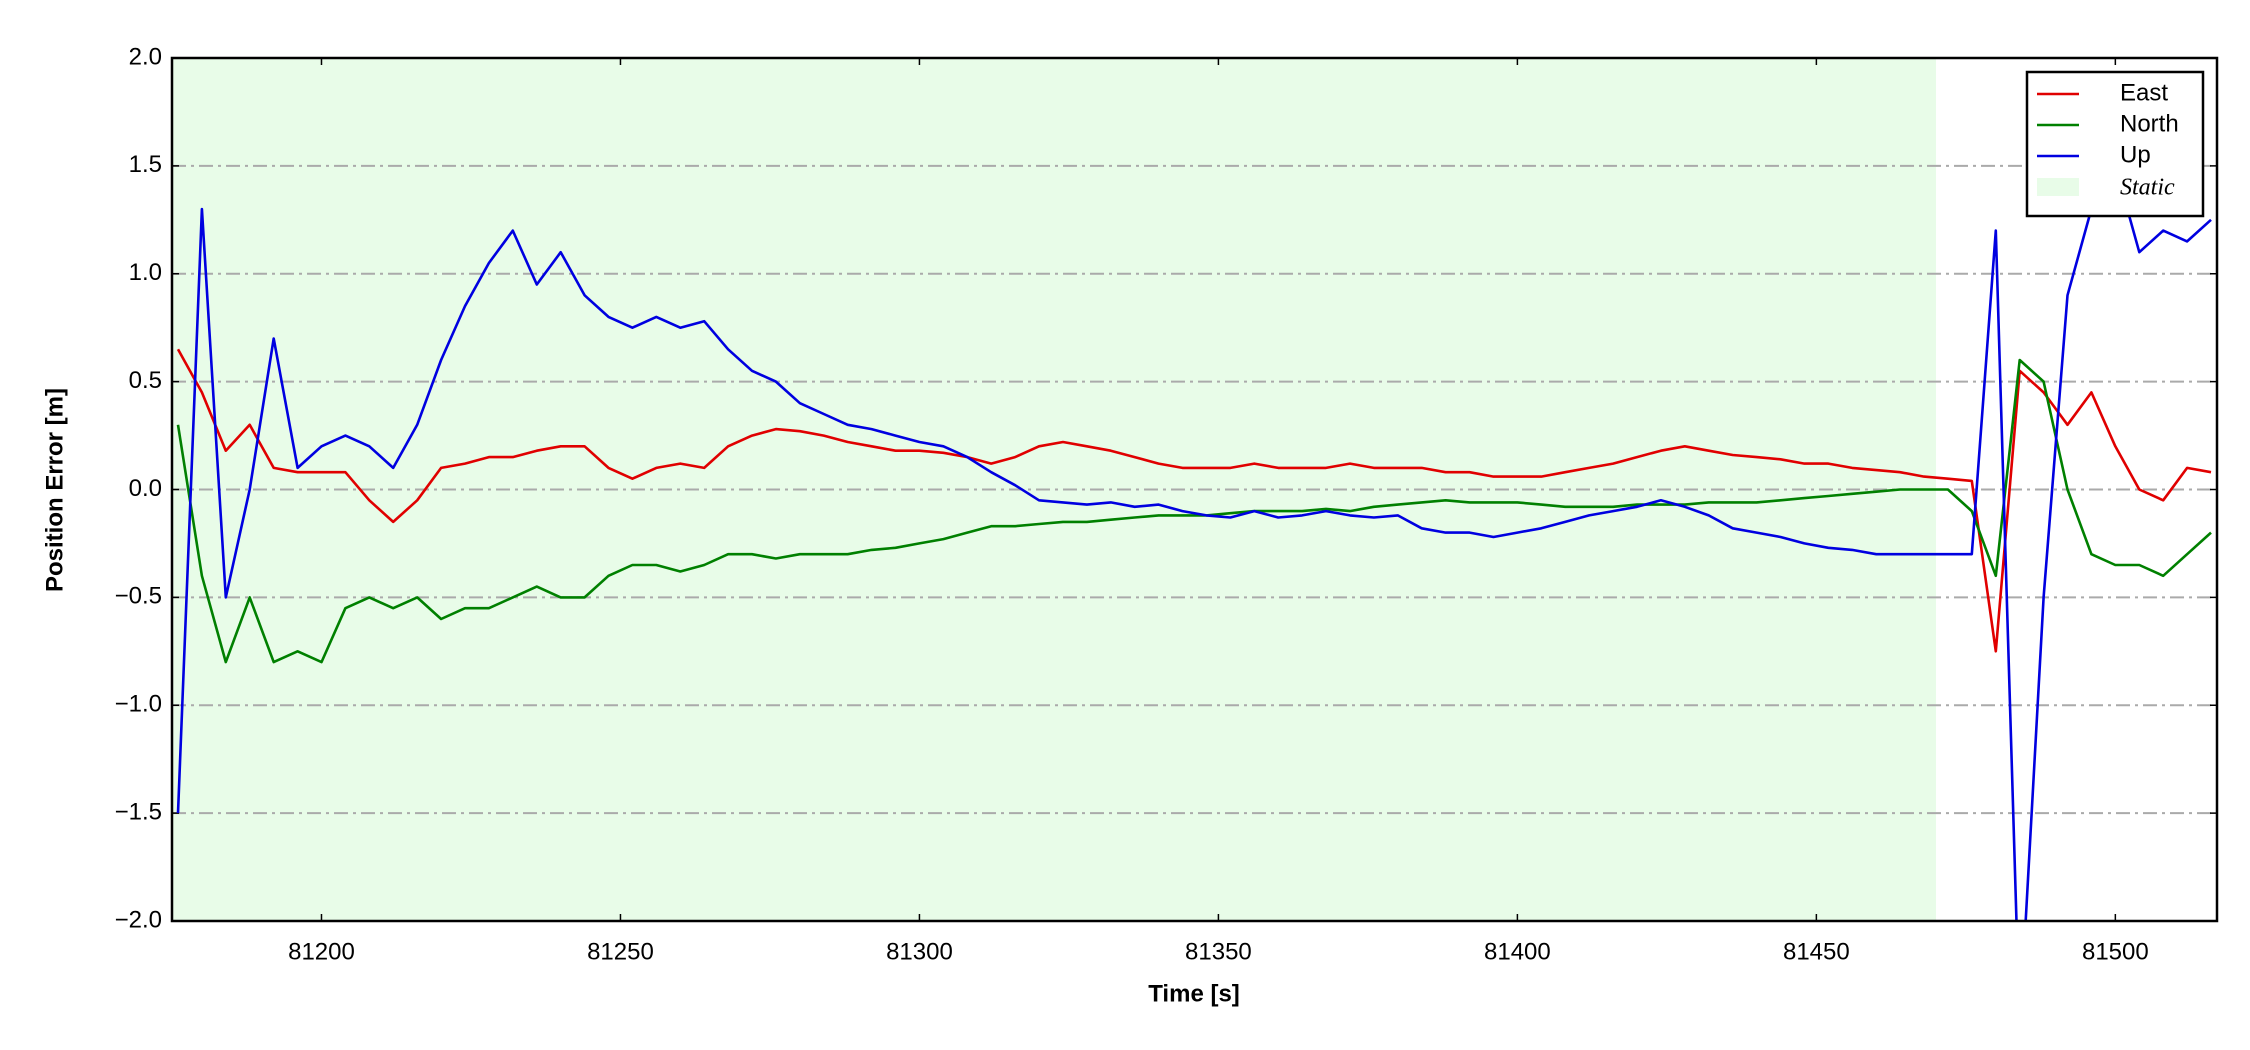 The height and width of the screenshot is (1050, 2250). What do you see at coordinates (2115, 951) in the screenshot?
I see `x-tick-label: 81500` at bounding box center [2115, 951].